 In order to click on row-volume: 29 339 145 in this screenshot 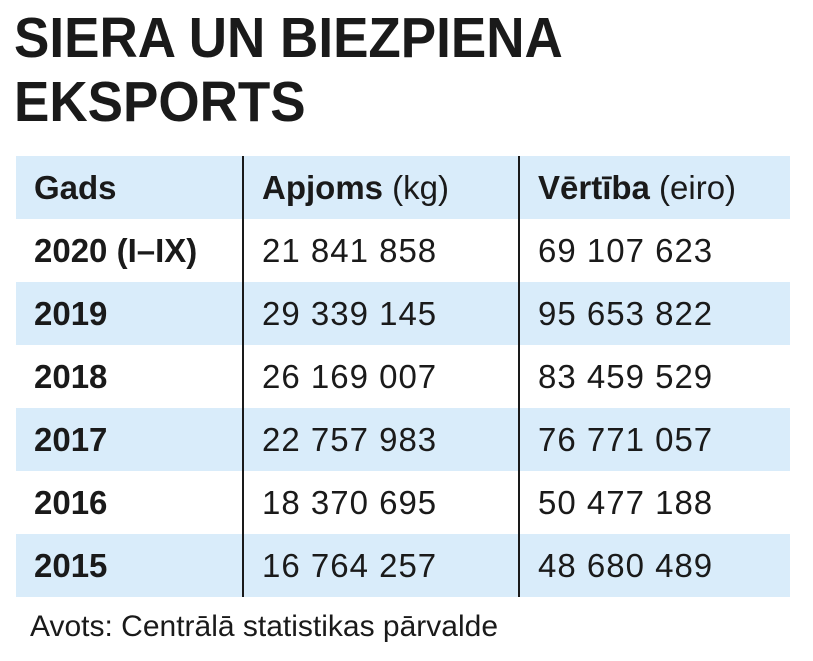, I will do `click(350, 313)`.